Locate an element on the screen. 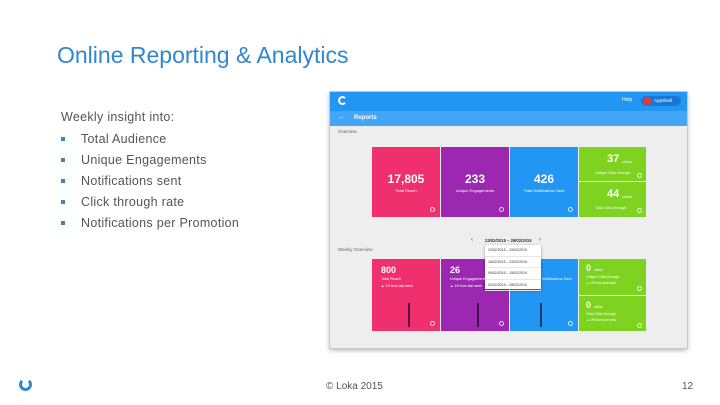  total-click-through-card: 44 clicks Total Click-through is located at coordinates (612, 199).